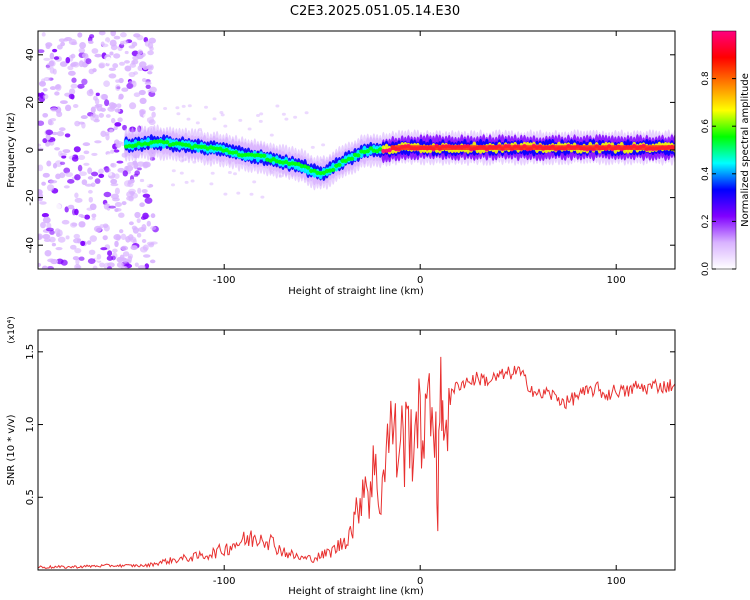 The width and height of the screenshot is (750, 600). What do you see at coordinates (420, 280) in the screenshot?
I see `x-tick-label: 0` at bounding box center [420, 280].